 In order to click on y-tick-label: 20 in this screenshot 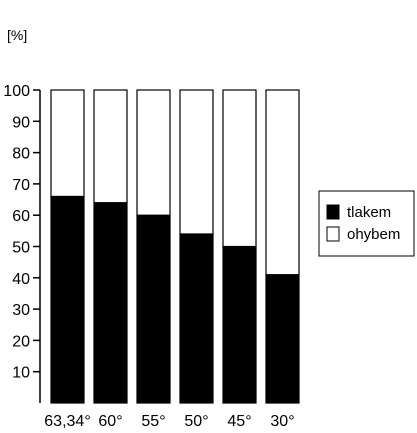, I will do `click(21, 341)`.